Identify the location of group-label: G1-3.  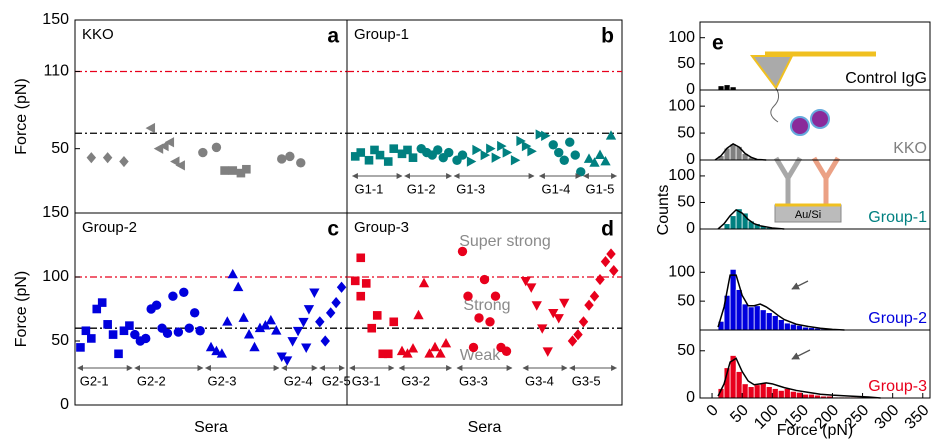
(470, 188).